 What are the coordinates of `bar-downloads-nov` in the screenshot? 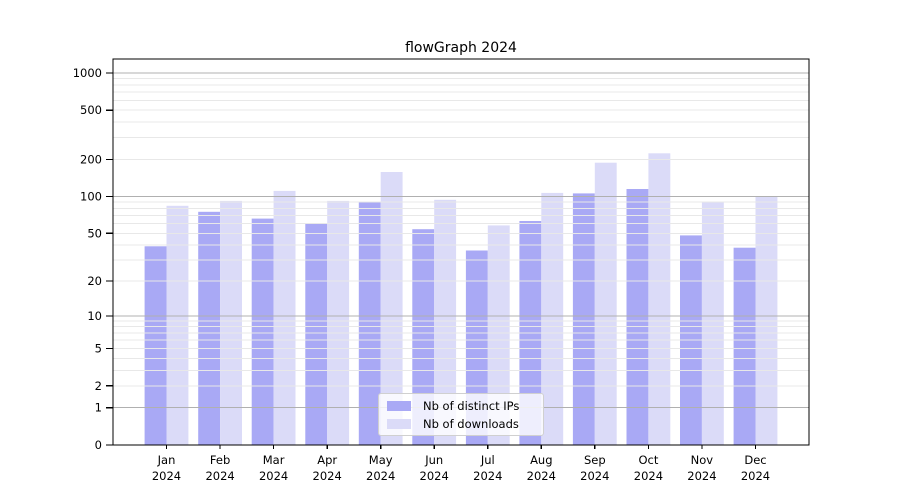 It's located at (712, 323).